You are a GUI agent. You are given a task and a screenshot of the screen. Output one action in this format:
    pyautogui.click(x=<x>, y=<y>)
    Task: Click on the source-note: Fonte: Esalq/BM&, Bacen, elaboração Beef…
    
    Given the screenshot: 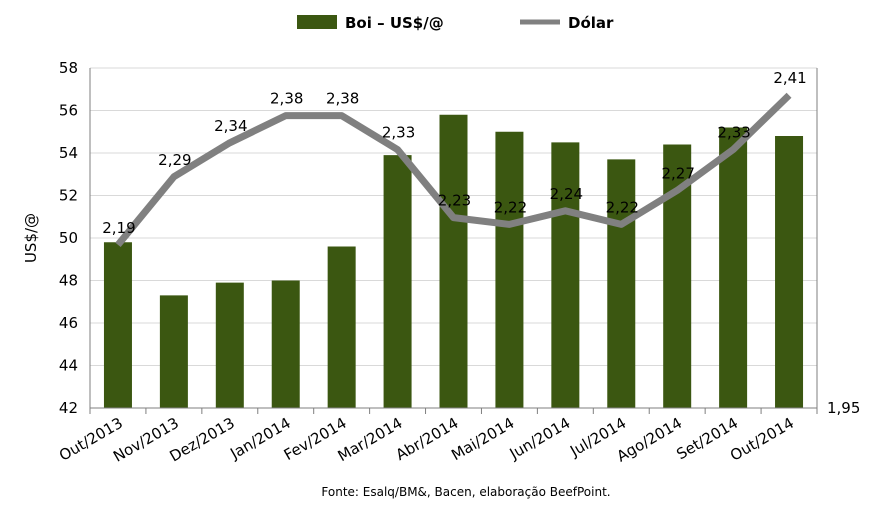 What is the action you would take?
    pyautogui.click(x=465, y=492)
    